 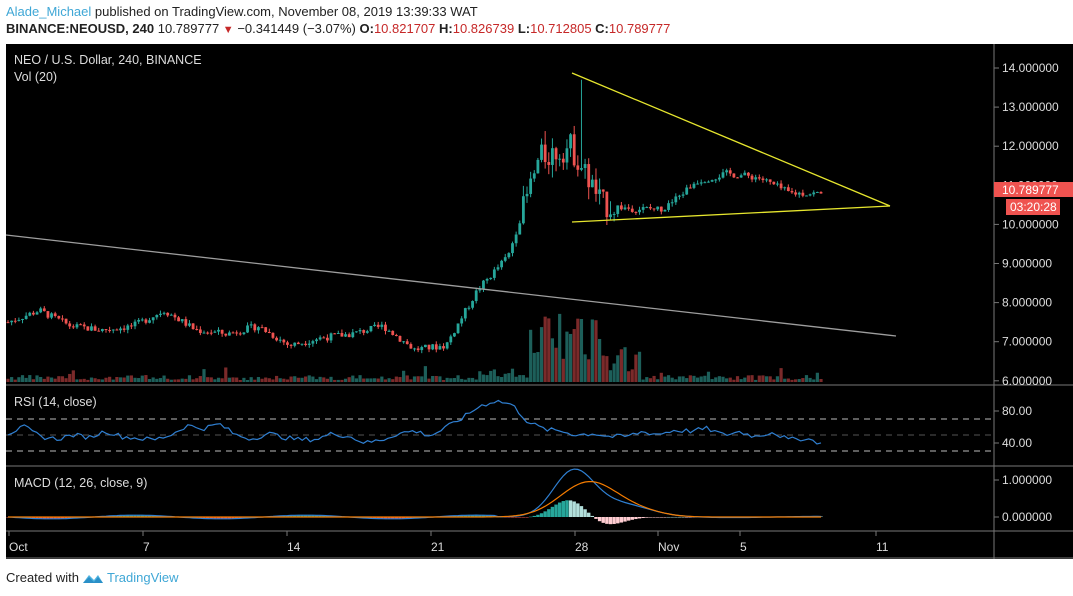 I want to click on price-tick-label: 9.000000, so click(x=1027, y=264).